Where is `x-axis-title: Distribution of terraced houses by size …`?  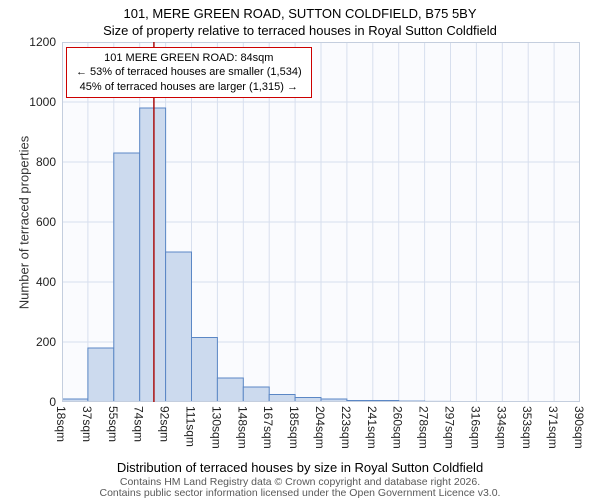 x-axis-title: Distribution of terraced houses by size … is located at coordinates (300, 467).